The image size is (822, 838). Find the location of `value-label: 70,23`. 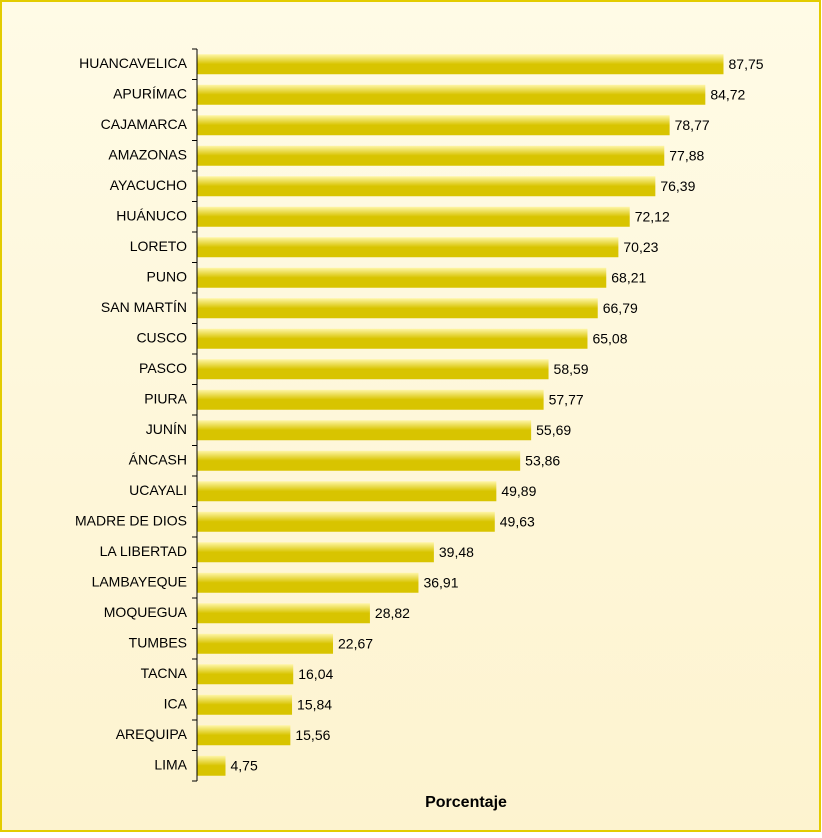

value-label: 70,23 is located at coordinates (640, 247).